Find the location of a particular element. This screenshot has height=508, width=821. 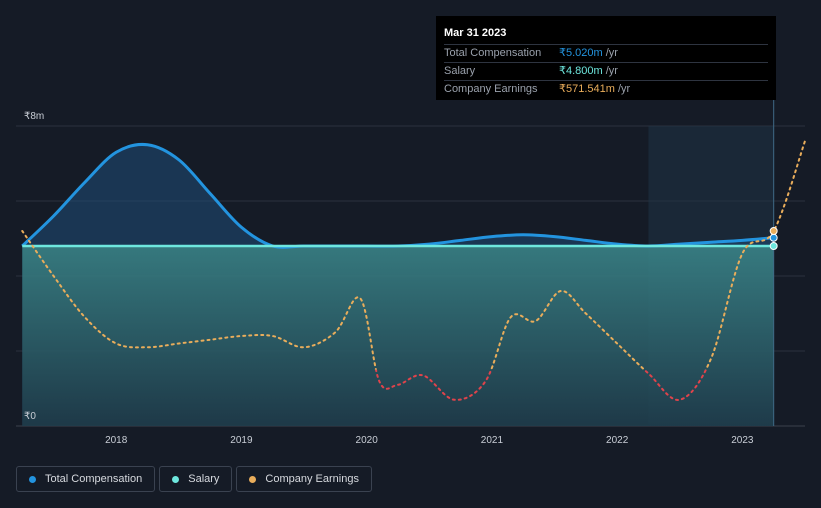

x-tick-label: 2022 is located at coordinates (617, 440).